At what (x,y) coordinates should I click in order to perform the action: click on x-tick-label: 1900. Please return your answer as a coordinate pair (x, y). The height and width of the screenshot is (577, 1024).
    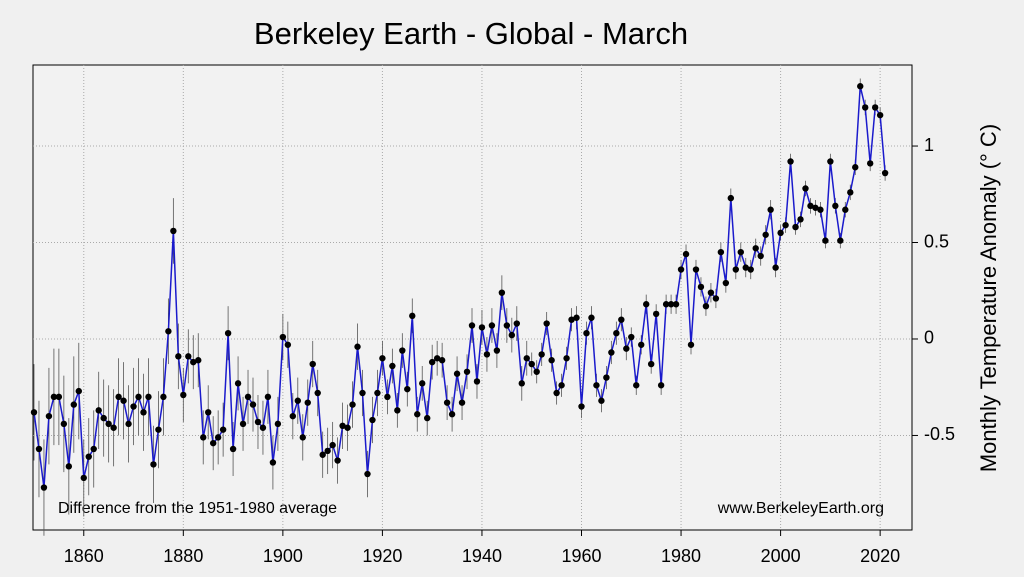
    Looking at the image, I should click on (283, 556).